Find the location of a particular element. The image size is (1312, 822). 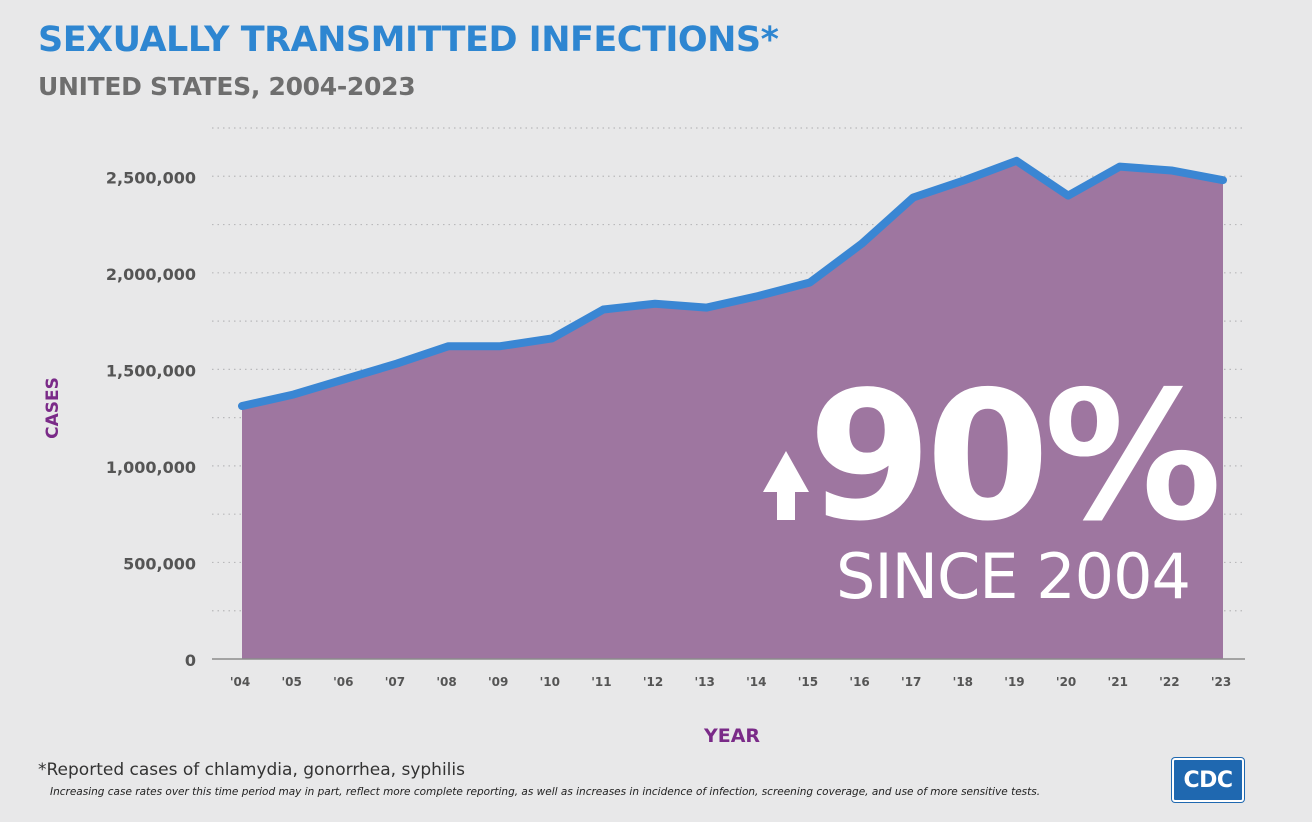

x-tick-label: '11 is located at coordinates (601, 682).